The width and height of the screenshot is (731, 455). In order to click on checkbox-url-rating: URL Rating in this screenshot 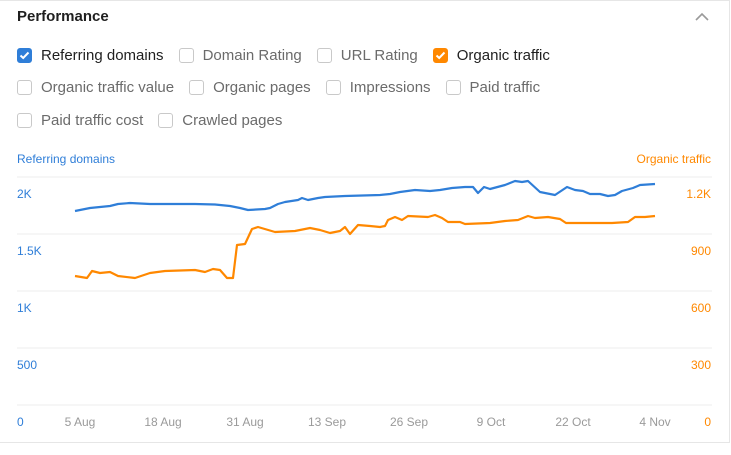, I will do `click(367, 55)`.